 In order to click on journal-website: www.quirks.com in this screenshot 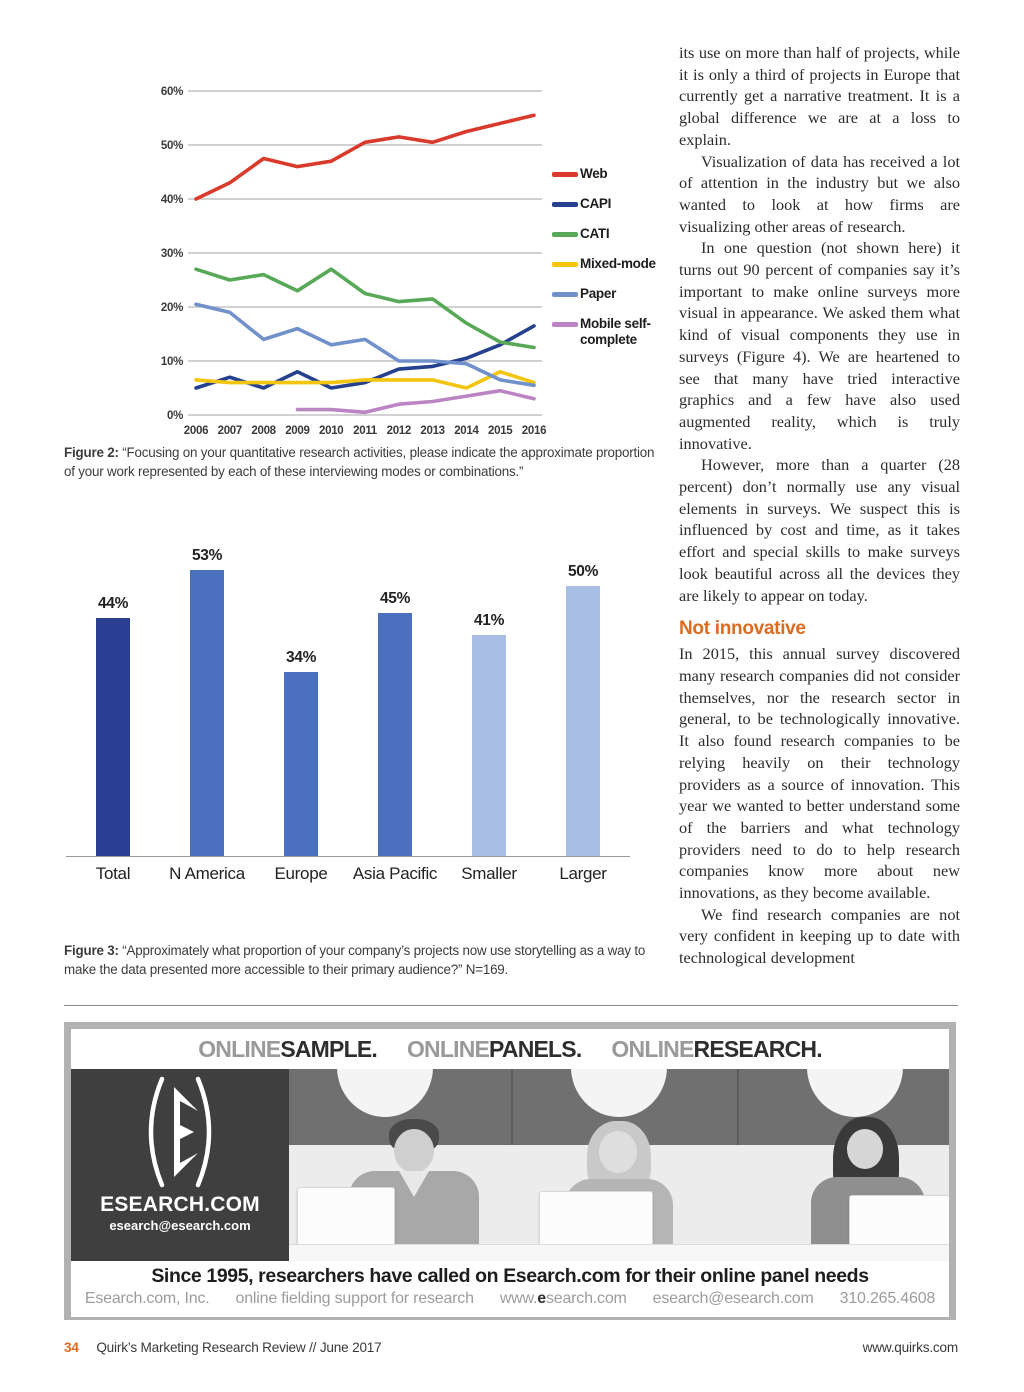, I will do `click(910, 1347)`.